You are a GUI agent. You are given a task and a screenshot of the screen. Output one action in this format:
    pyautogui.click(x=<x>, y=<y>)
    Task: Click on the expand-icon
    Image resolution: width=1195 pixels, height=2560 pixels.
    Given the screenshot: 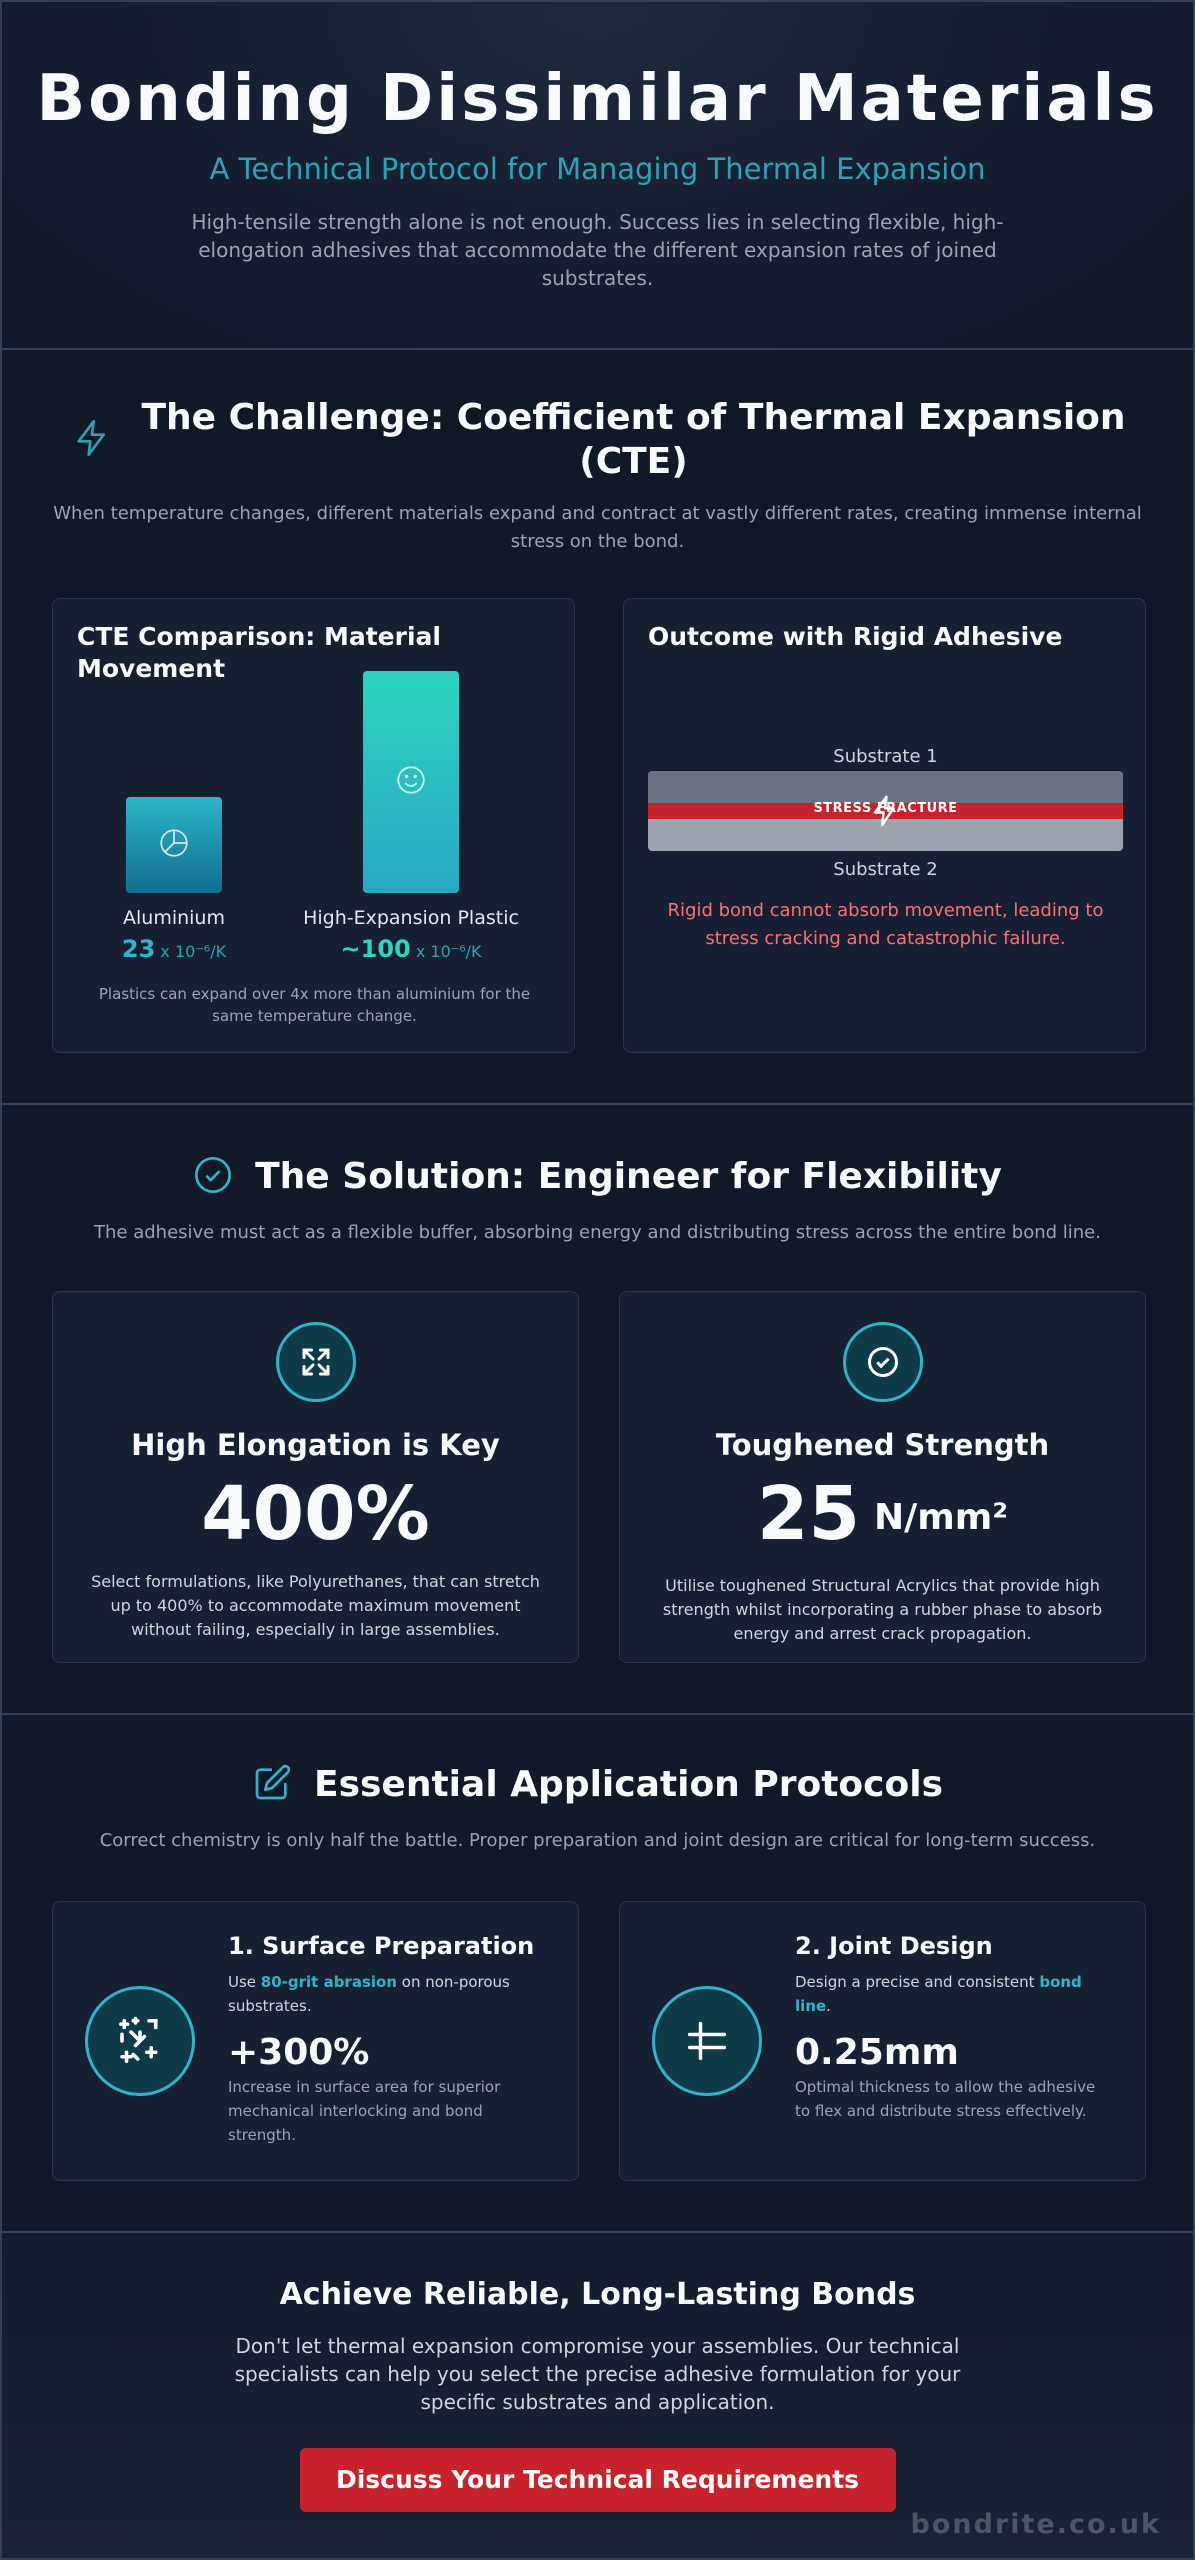 What is the action you would take?
    pyautogui.click(x=315, y=1362)
    